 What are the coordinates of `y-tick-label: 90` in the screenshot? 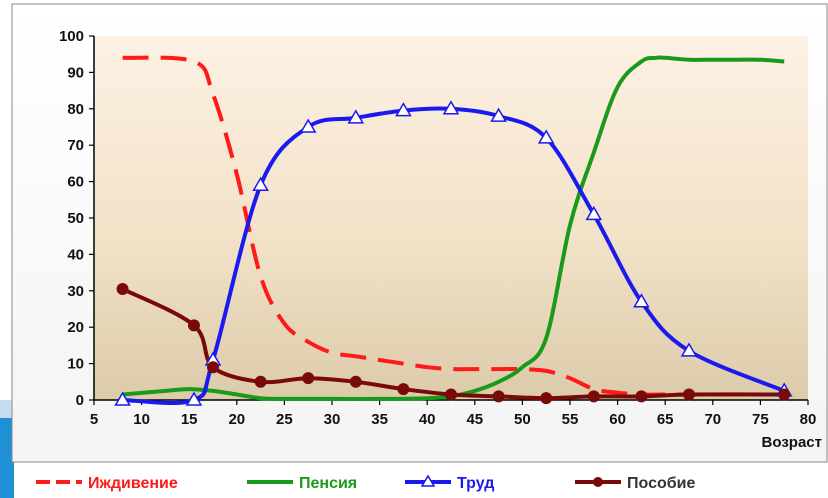 It's located at (75, 72).